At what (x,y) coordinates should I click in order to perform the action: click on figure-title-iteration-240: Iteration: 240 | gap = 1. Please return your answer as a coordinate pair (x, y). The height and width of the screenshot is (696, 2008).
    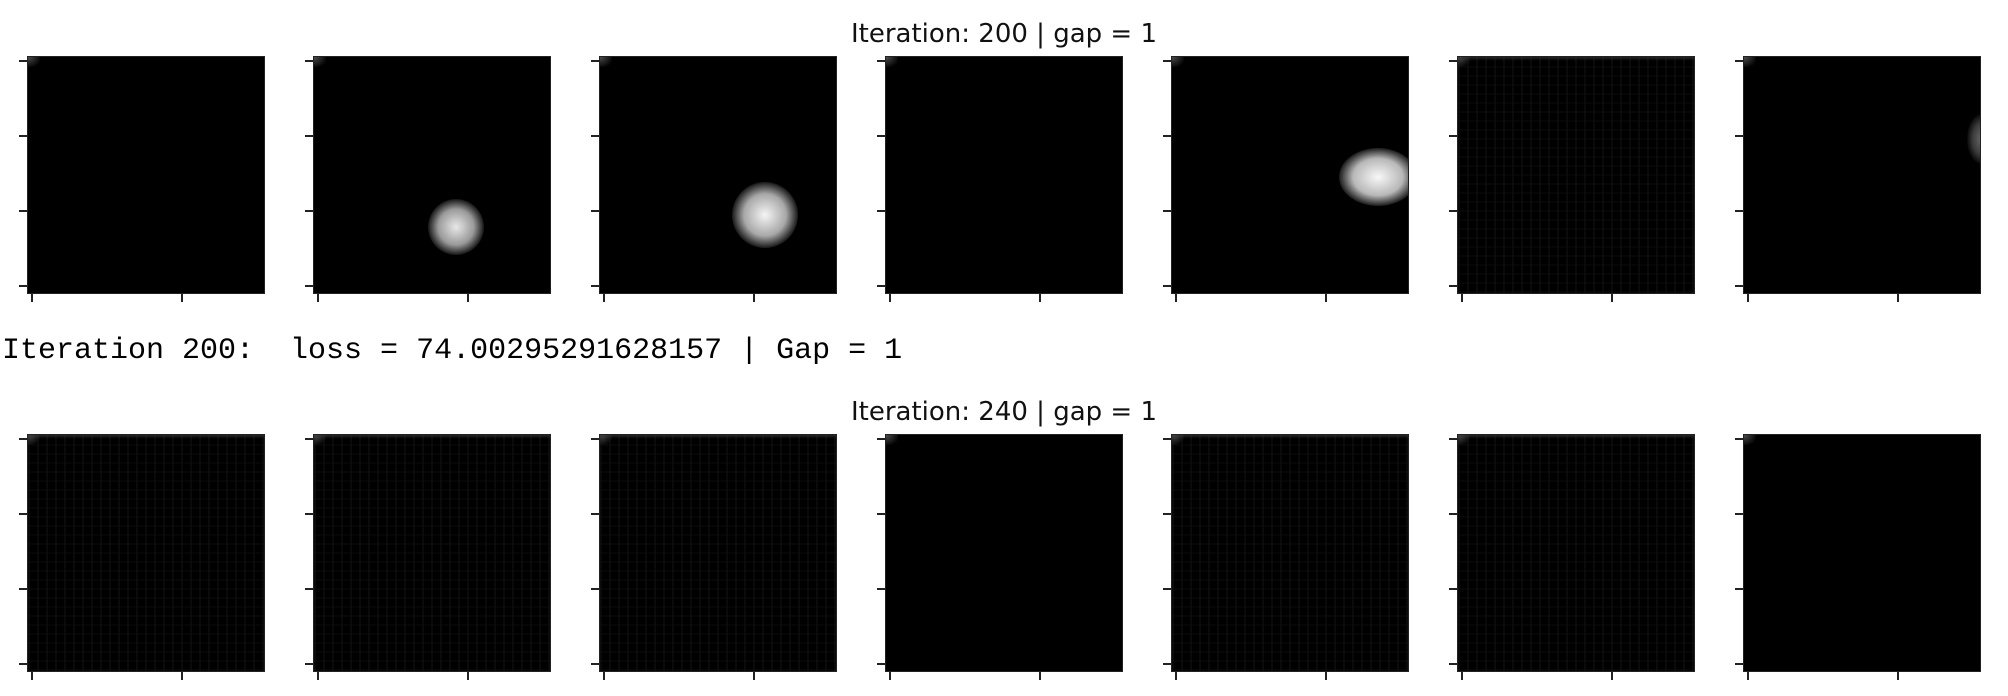
    Looking at the image, I should click on (1004, 412).